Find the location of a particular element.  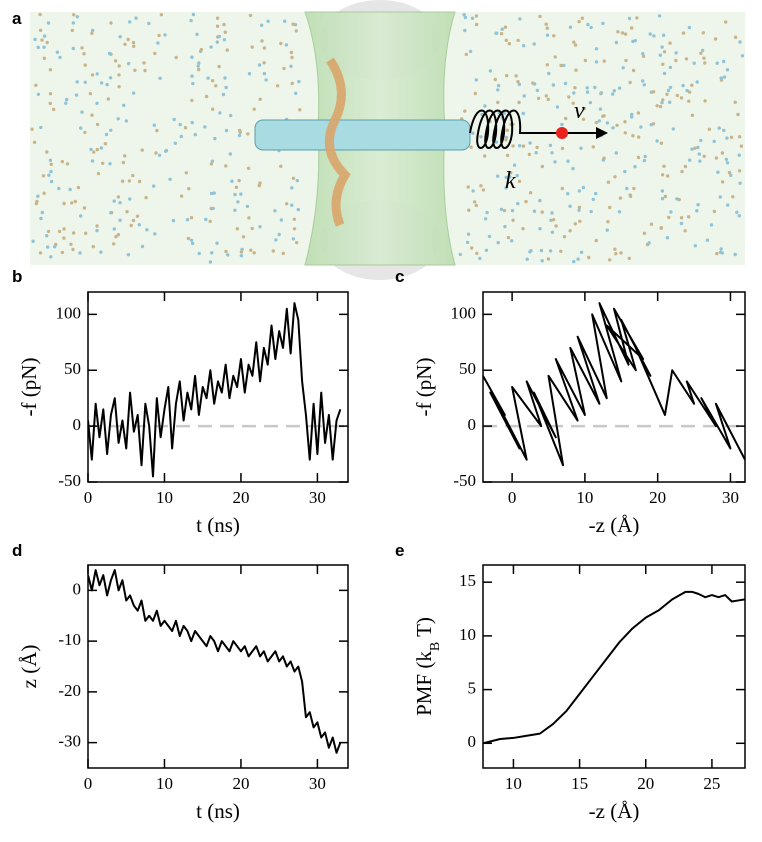

y-tick-label: 50 is located at coordinates (467, 368).